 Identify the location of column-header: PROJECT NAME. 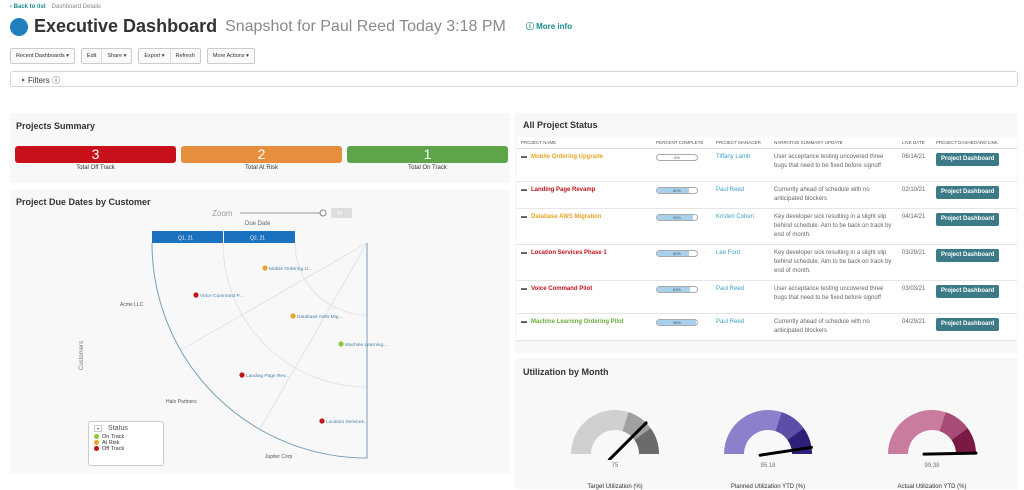
(584, 143).